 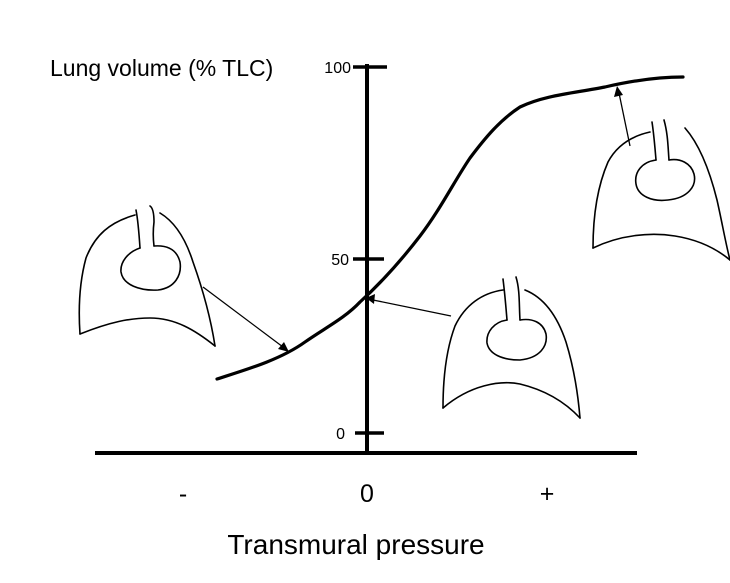 I want to click on x-tick-label-zero: 0, so click(x=367, y=494).